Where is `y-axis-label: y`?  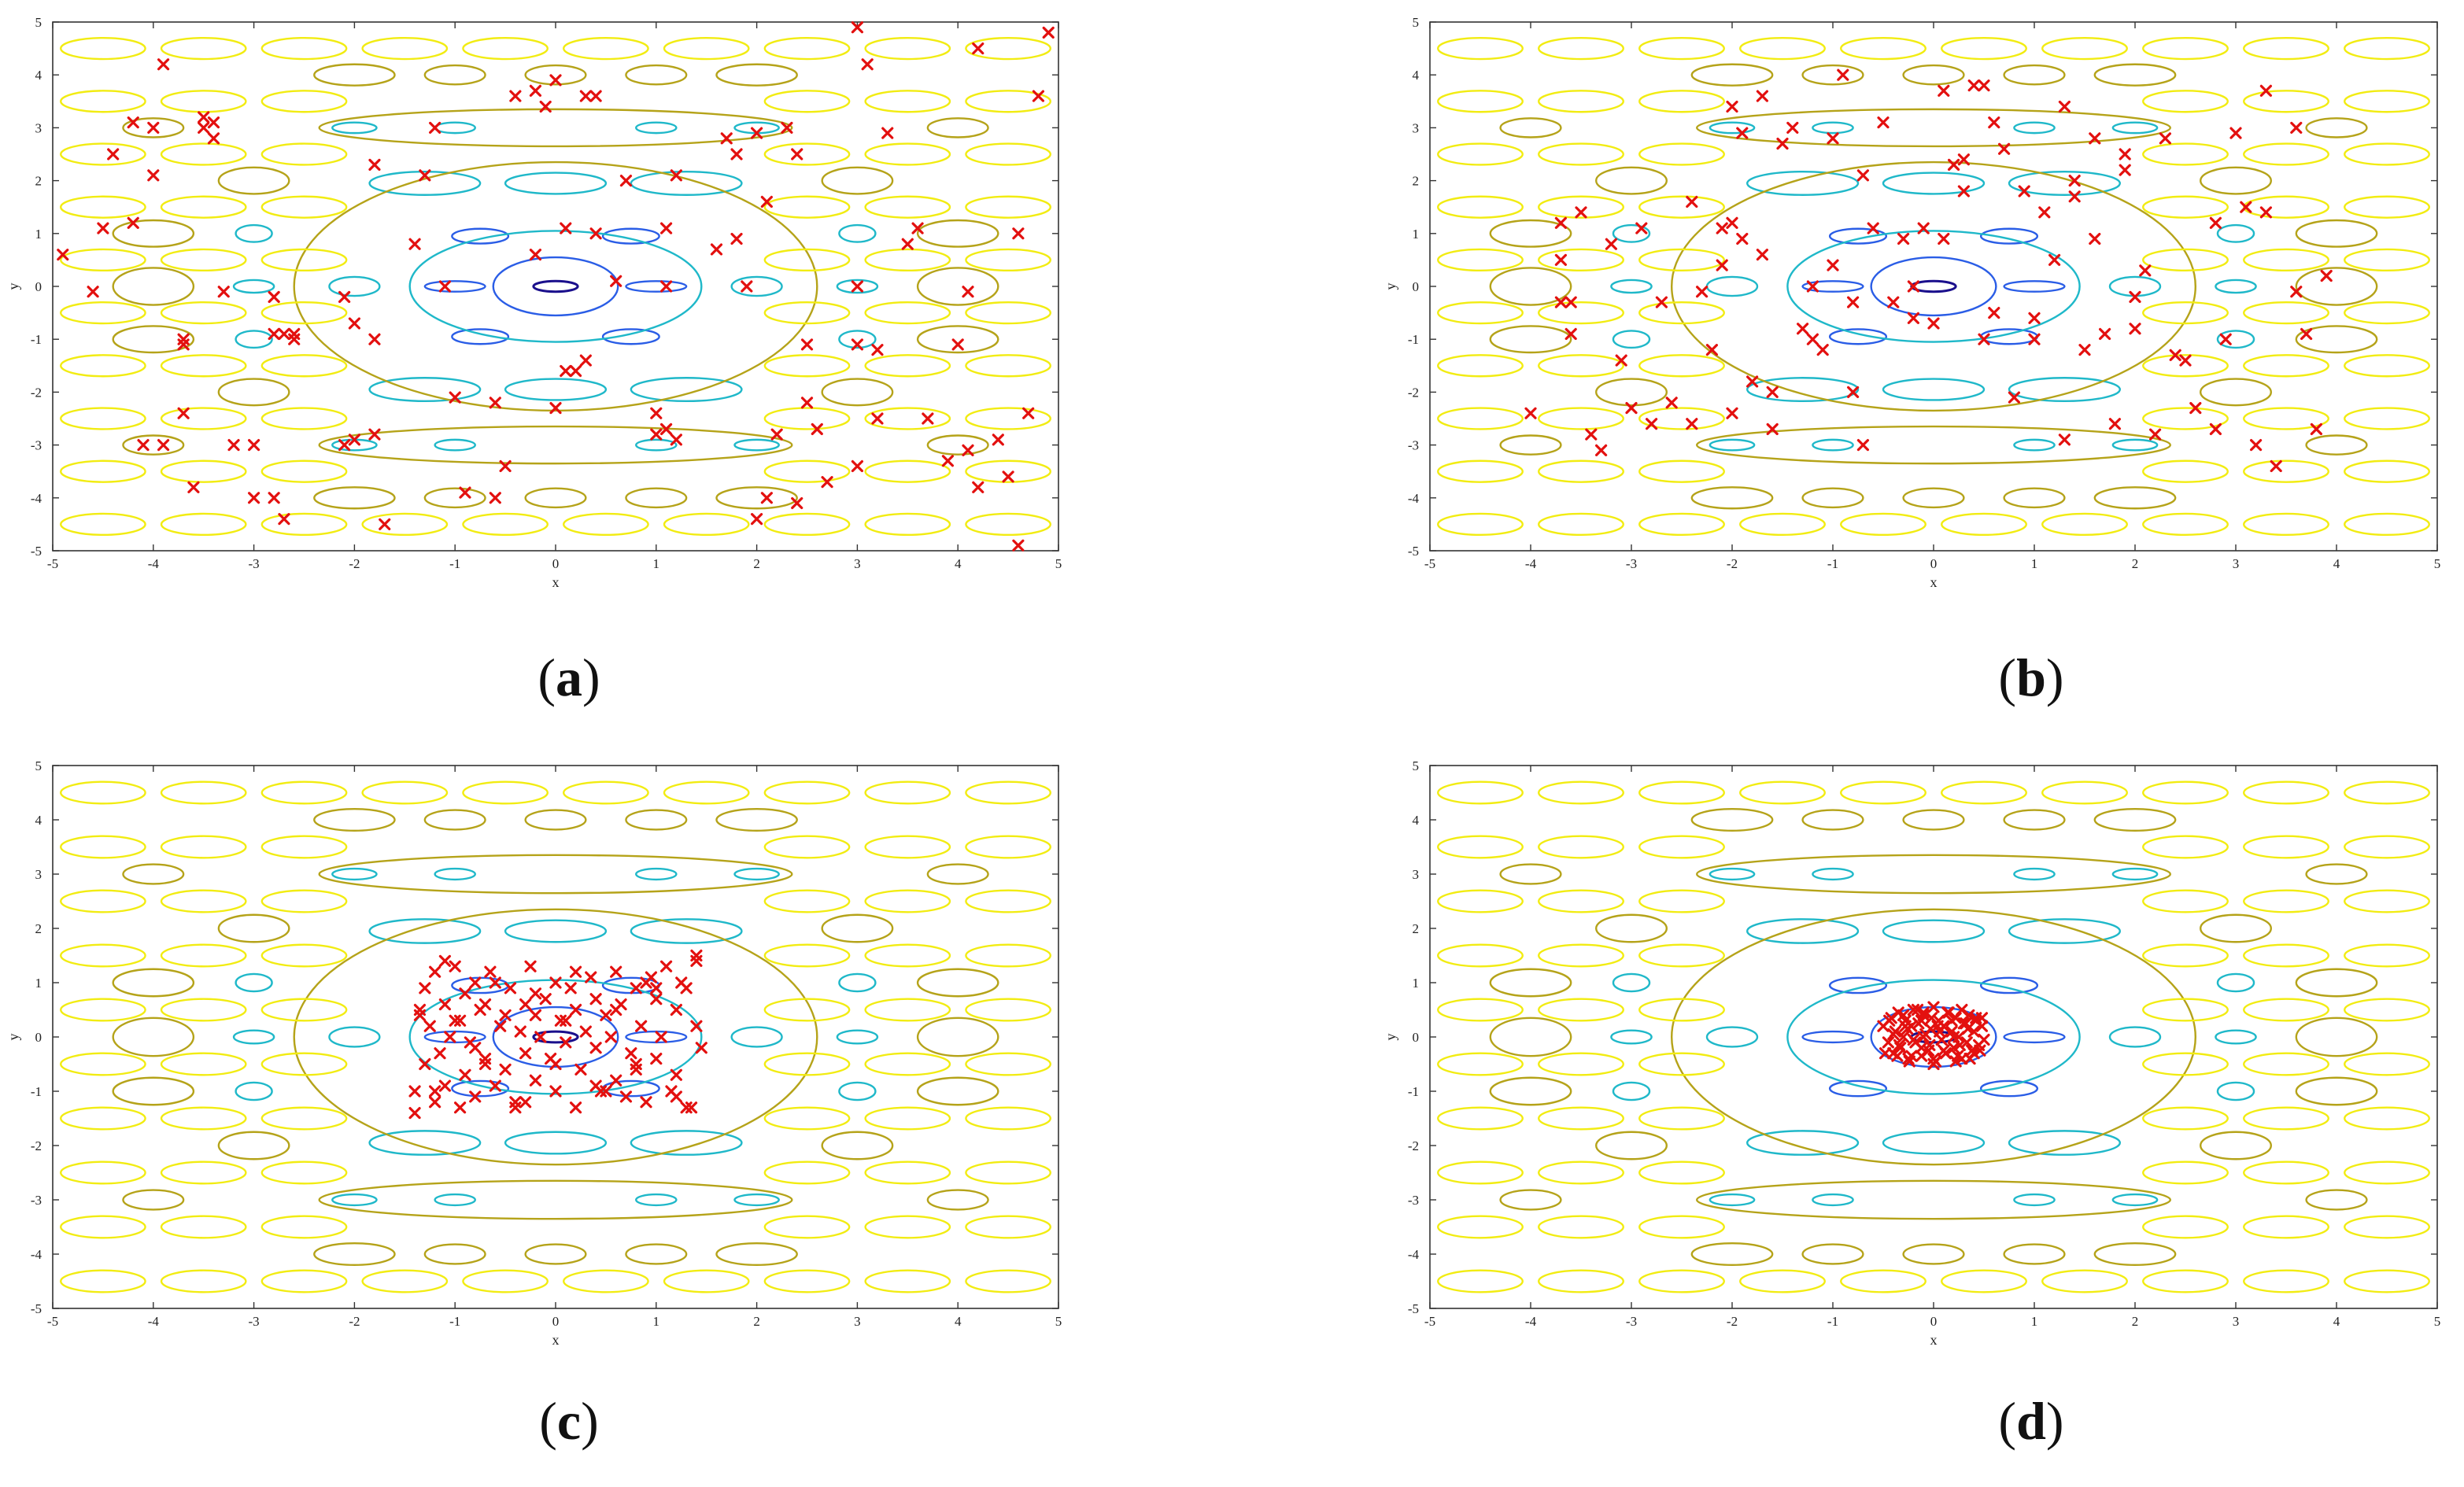 y-axis-label: y is located at coordinates (1391, 1037).